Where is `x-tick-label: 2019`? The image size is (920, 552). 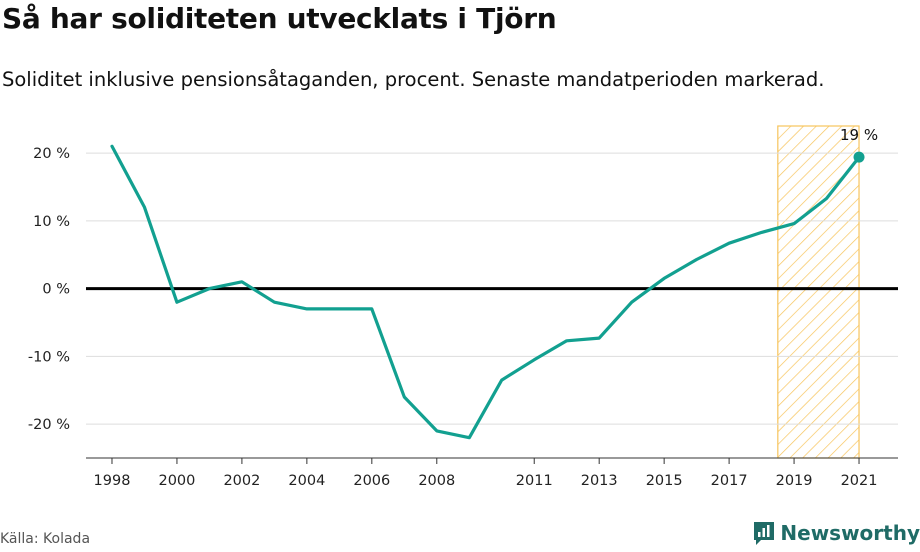
x-tick-label: 2019 is located at coordinates (794, 481).